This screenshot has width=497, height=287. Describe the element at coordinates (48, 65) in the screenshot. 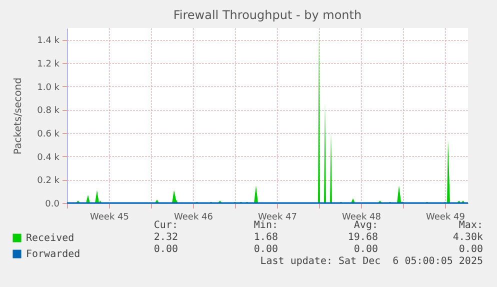

I see `y-tick-label: 1.2 k` at that location.